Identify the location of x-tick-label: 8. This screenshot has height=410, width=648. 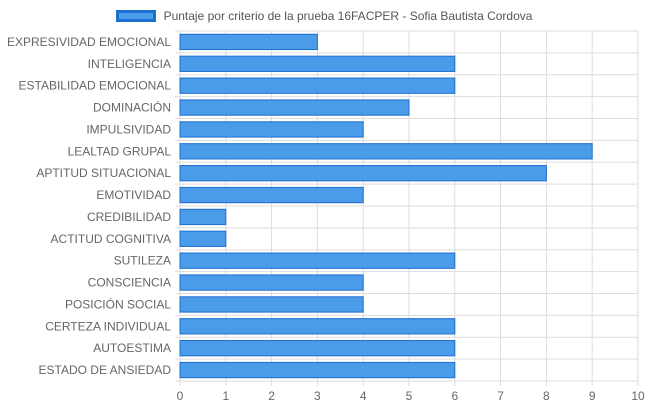
(546, 396).